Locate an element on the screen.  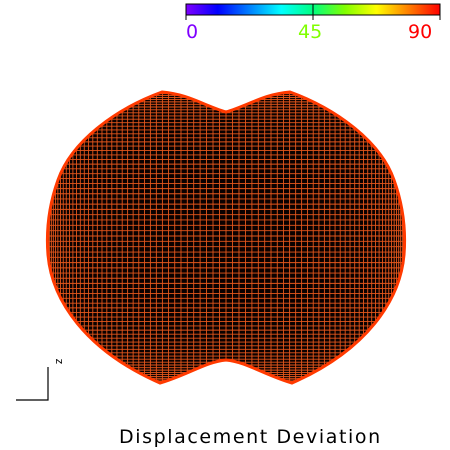
colorbar: 0 45 90 is located at coordinates (313, 23).